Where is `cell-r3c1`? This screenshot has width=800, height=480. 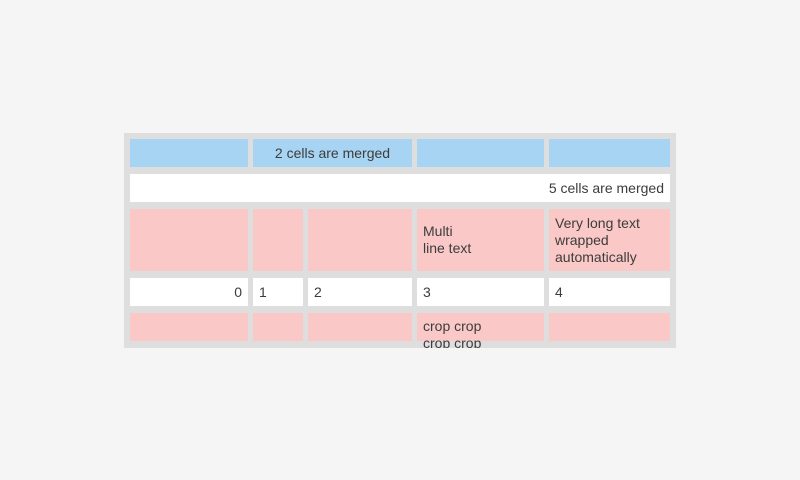
cell-r3c1 is located at coordinates (189, 240).